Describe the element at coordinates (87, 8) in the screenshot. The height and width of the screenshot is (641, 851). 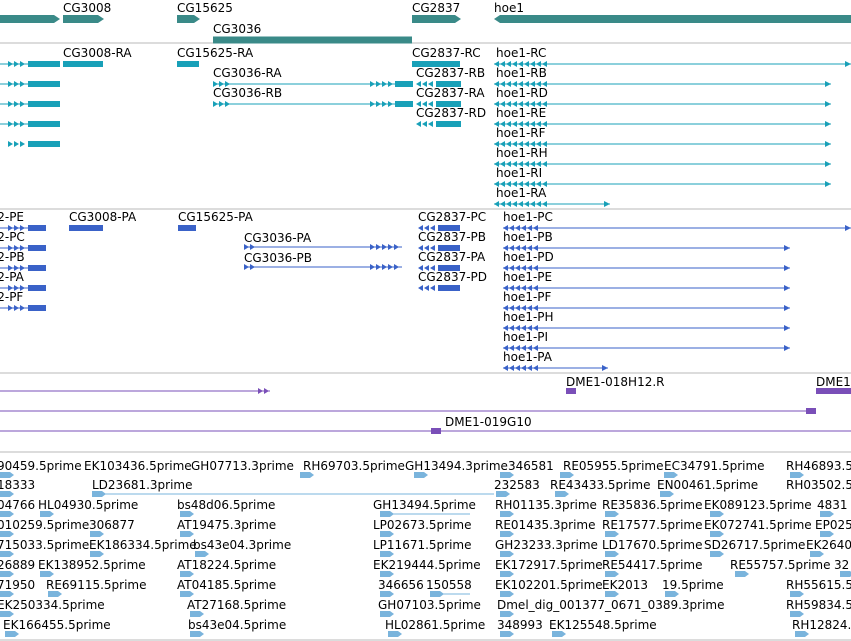
I see `gene-label: CG3008` at that location.